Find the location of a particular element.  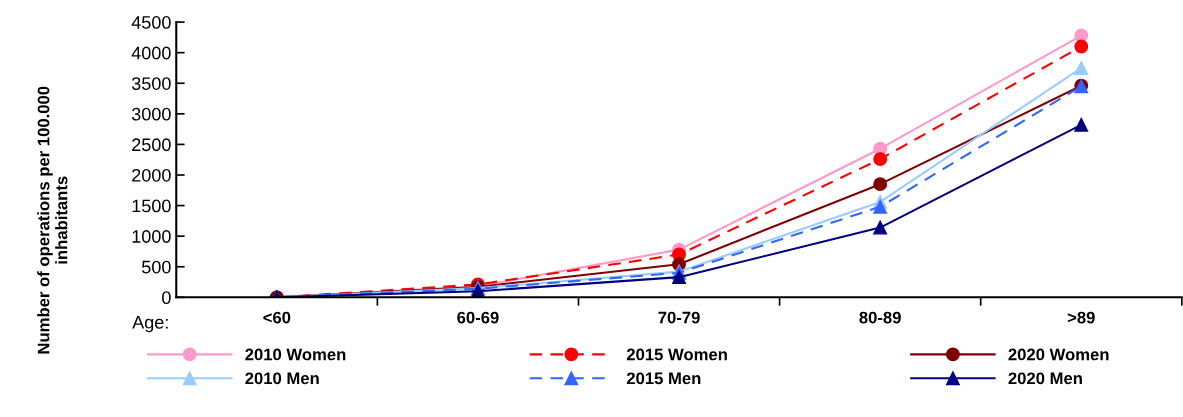

text: Age: is located at coordinates (150, 324).